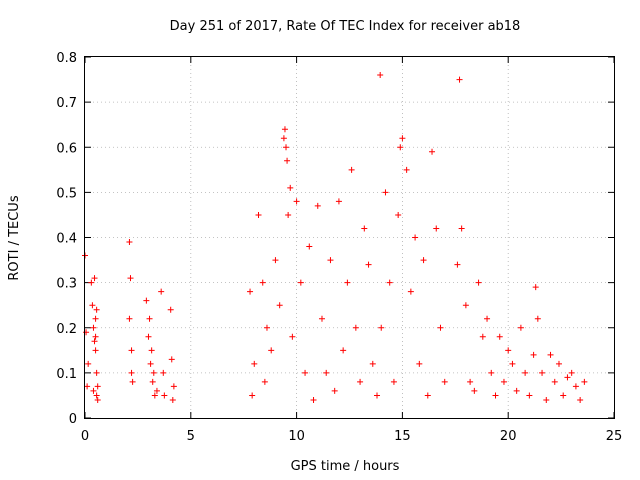 The width and height of the screenshot is (640, 480). Describe the element at coordinates (85, 436) in the screenshot. I see `x-tick-label: 0` at that location.